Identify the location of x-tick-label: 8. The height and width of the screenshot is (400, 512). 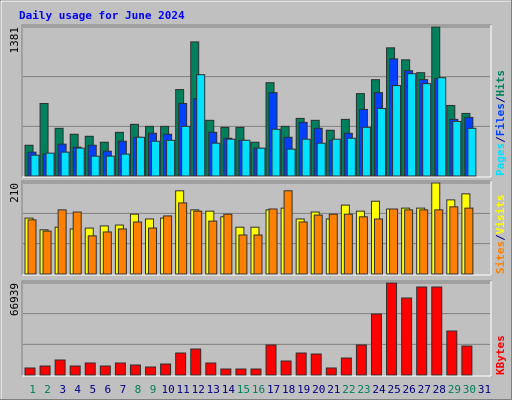
(138, 389).